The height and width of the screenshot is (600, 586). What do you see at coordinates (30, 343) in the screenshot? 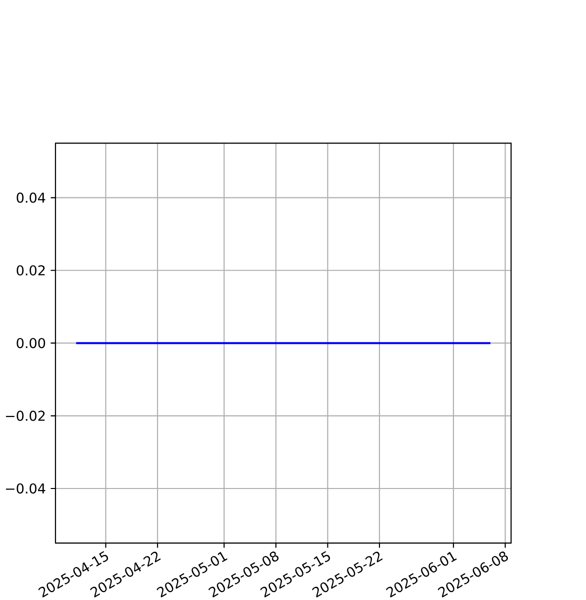
I see `y-tick-label: 0.00` at bounding box center [30, 343].